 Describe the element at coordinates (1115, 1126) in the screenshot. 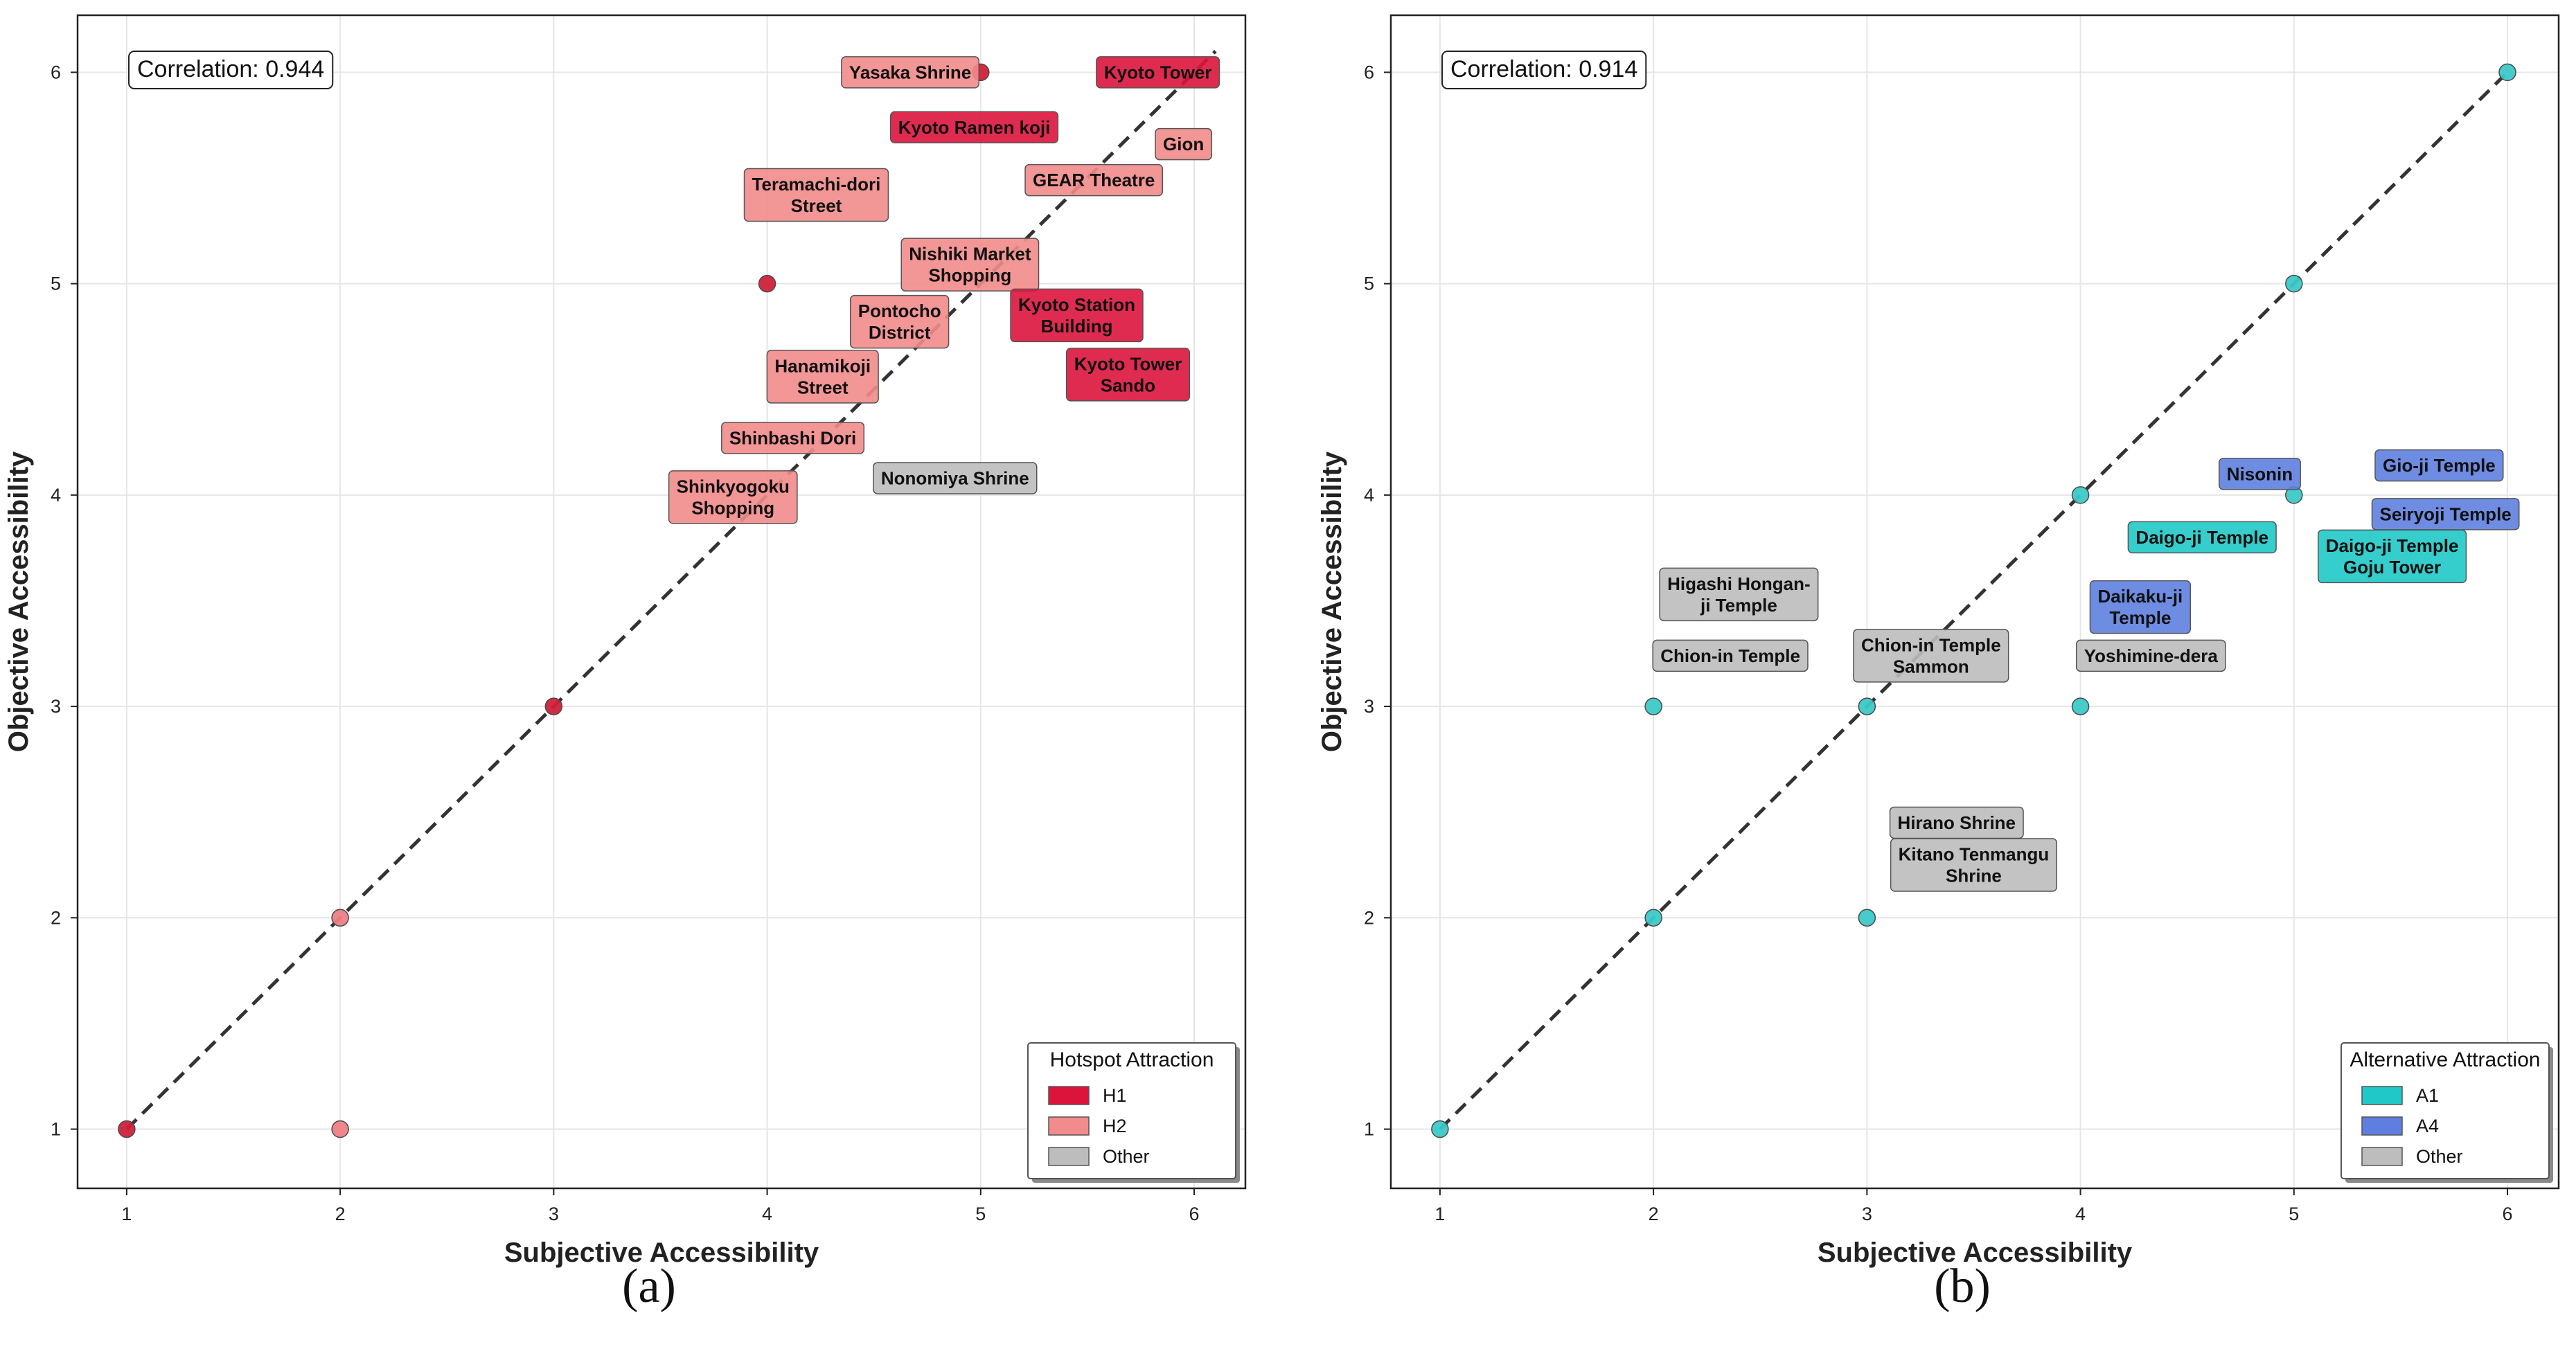

I see `legend-entry-label: H2` at that location.